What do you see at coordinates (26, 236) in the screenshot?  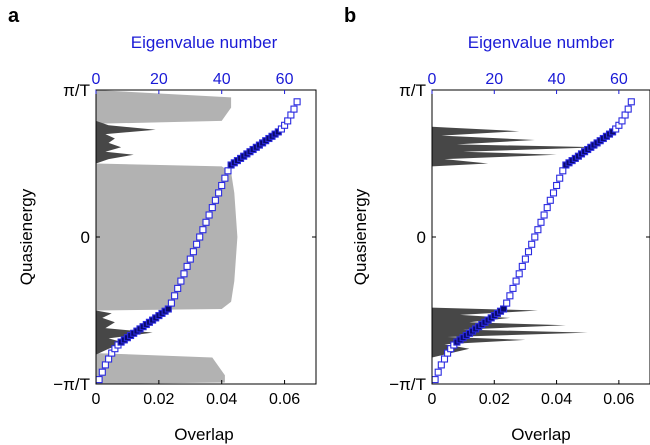 I see `quasienergy-axis-title-a: Quasienergy` at bounding box center [26, 236].